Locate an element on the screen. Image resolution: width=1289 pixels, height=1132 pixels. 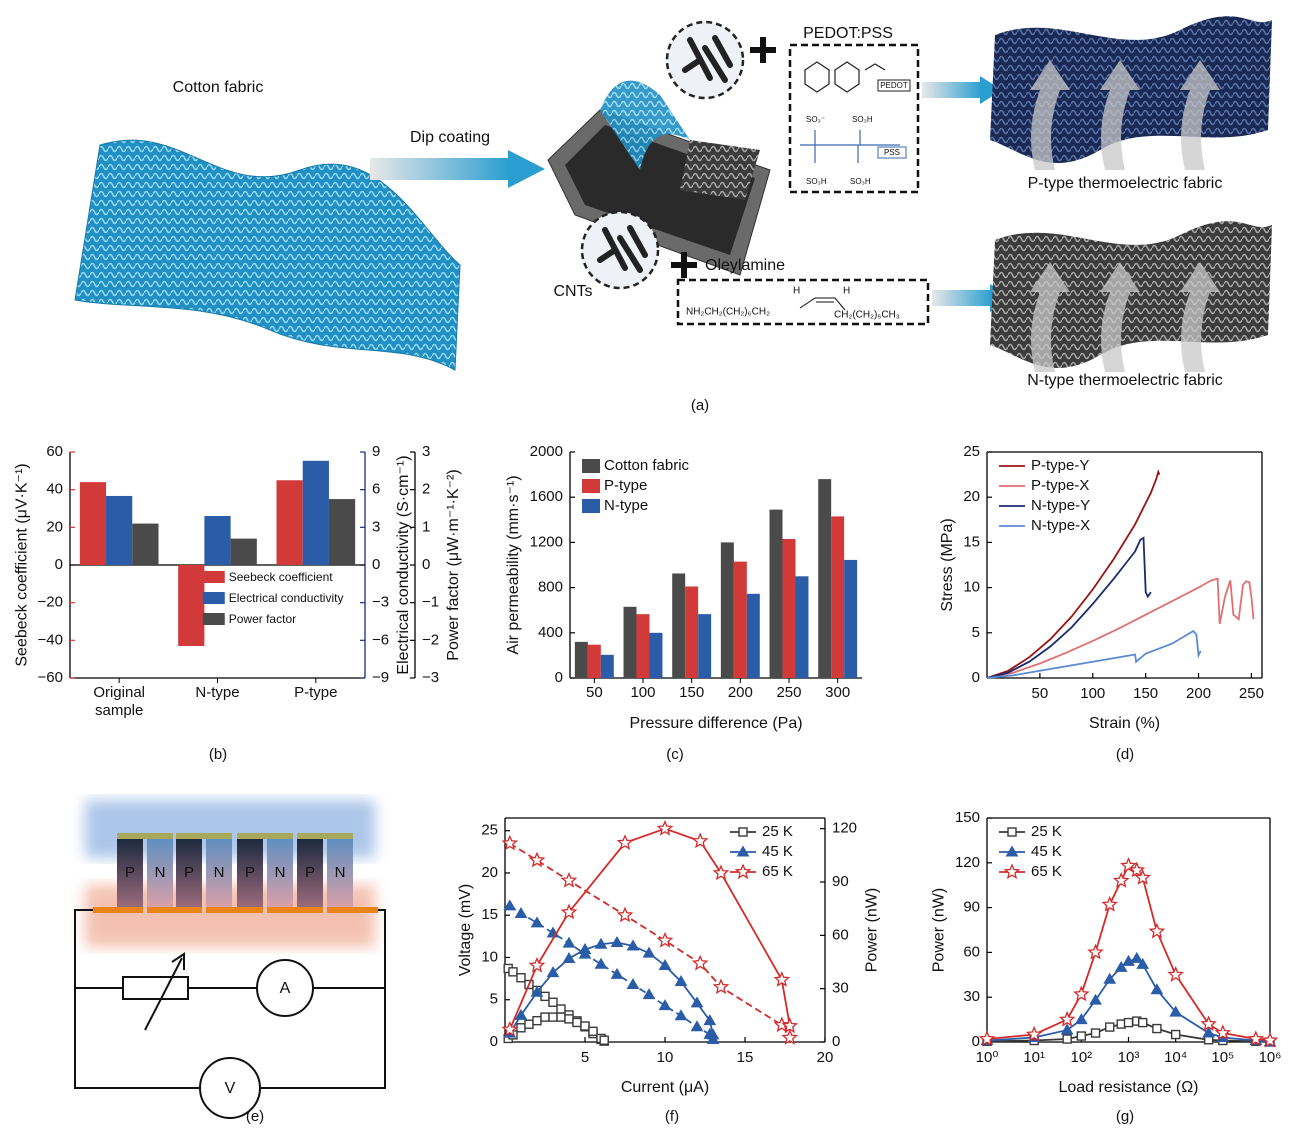
y-tick-label: −60 is located at coordinates (50, 677).